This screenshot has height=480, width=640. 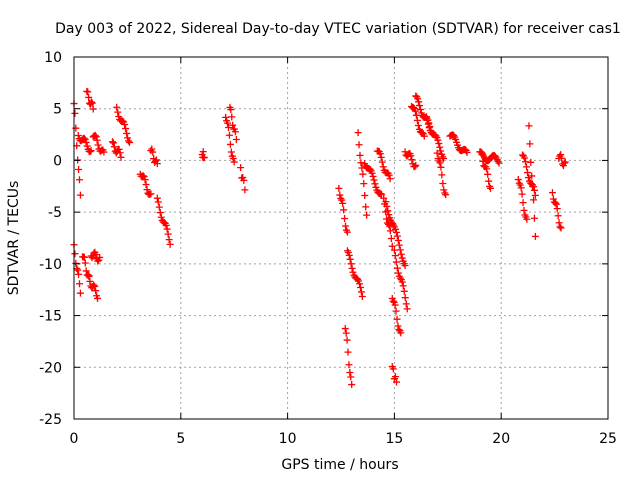 What do you see at coordinates (608, 439) in the screenshot?
I see `x-tick-label: 25` at bounding box center [608, 439].